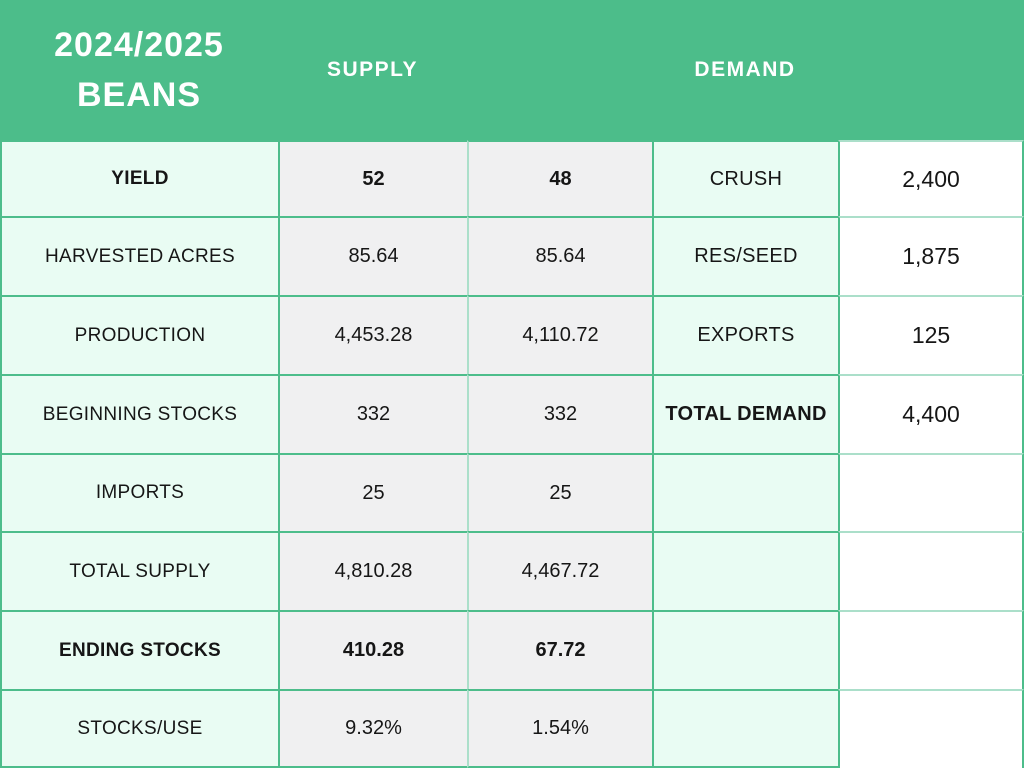 The height and width of the screenshot is (768, 1024). Describe the element at coordinates (139, 492) in the screenshot. I see `row-label-imports: IMPORTS` at that location.